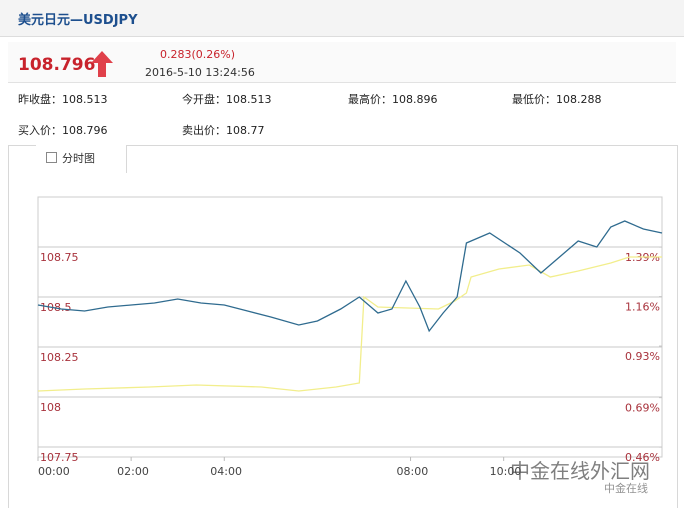  What do you see at coordinates (506, 471) in the screenshot?
I see `x-tick-label: 10:00` at bounding box center [506, 471].